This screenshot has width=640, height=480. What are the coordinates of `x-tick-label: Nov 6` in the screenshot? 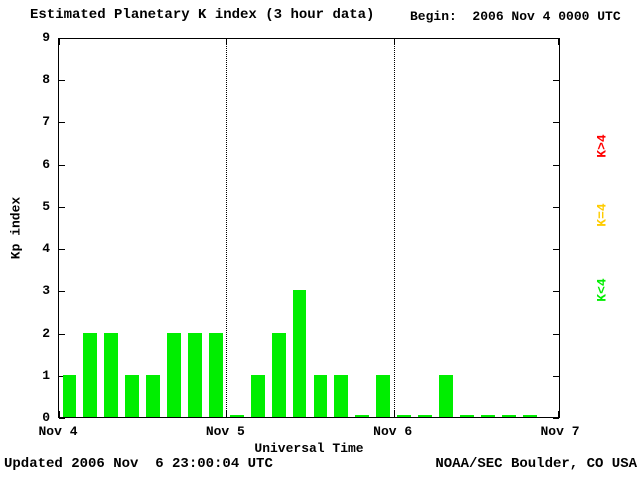 It's located at (393, 431).